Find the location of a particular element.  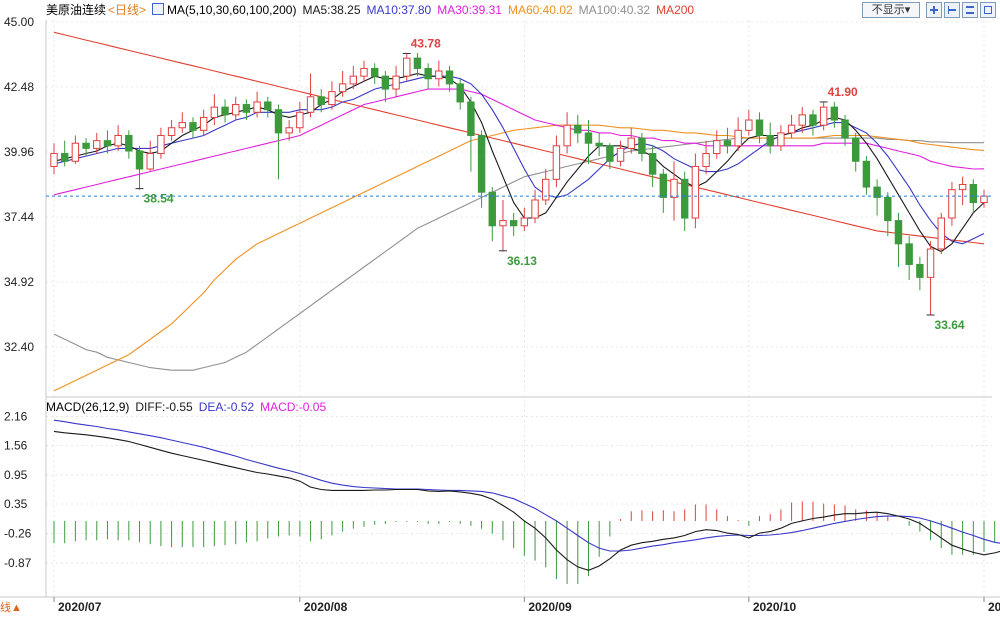

dea-value: DEA:-0.52 is located at coordinates (226, 407).